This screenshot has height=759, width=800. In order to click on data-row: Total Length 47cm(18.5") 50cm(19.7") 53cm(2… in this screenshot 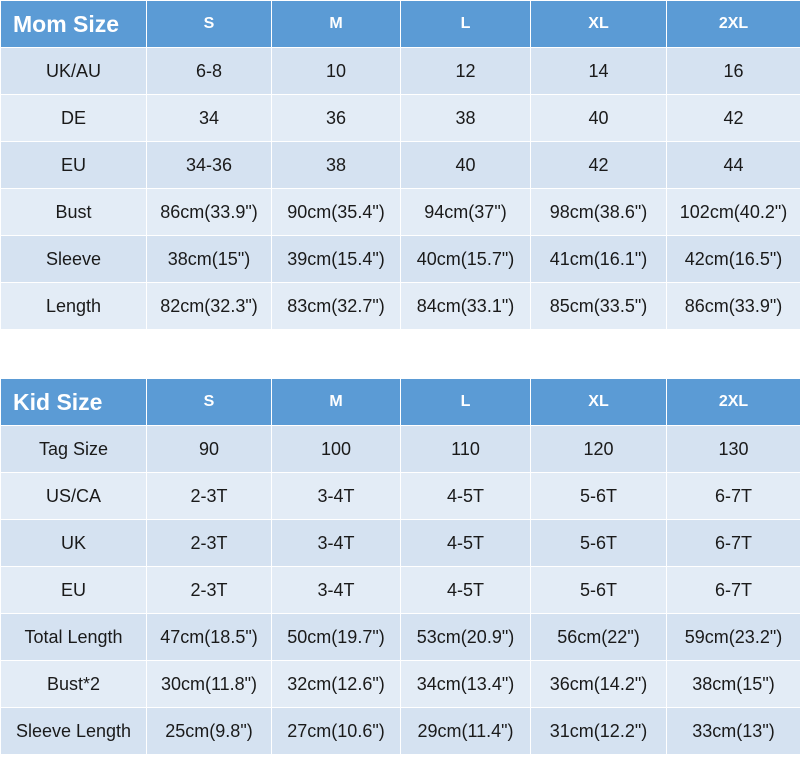, I will do `click(400, 637)`.